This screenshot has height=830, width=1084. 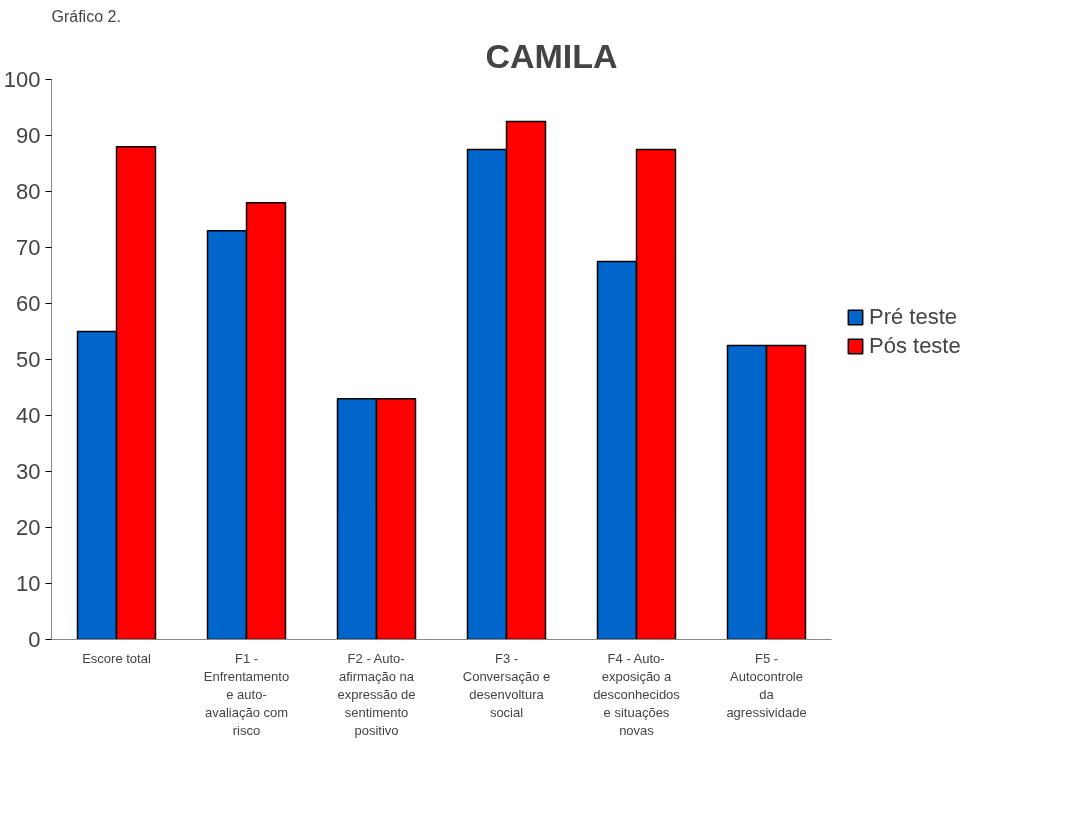 What do you see at coordinates (915, 346) in the screenshot?
I see `legend-label: Pós teste` at bounding box center [915, 346].